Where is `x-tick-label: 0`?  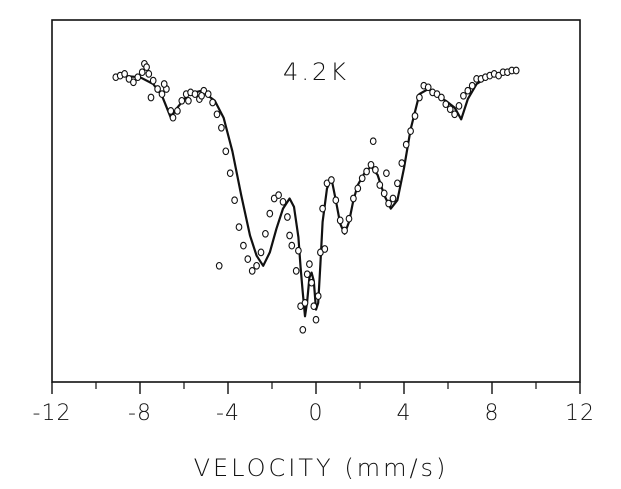
x-tick-label: 0 is located at coordinates (316, 413).